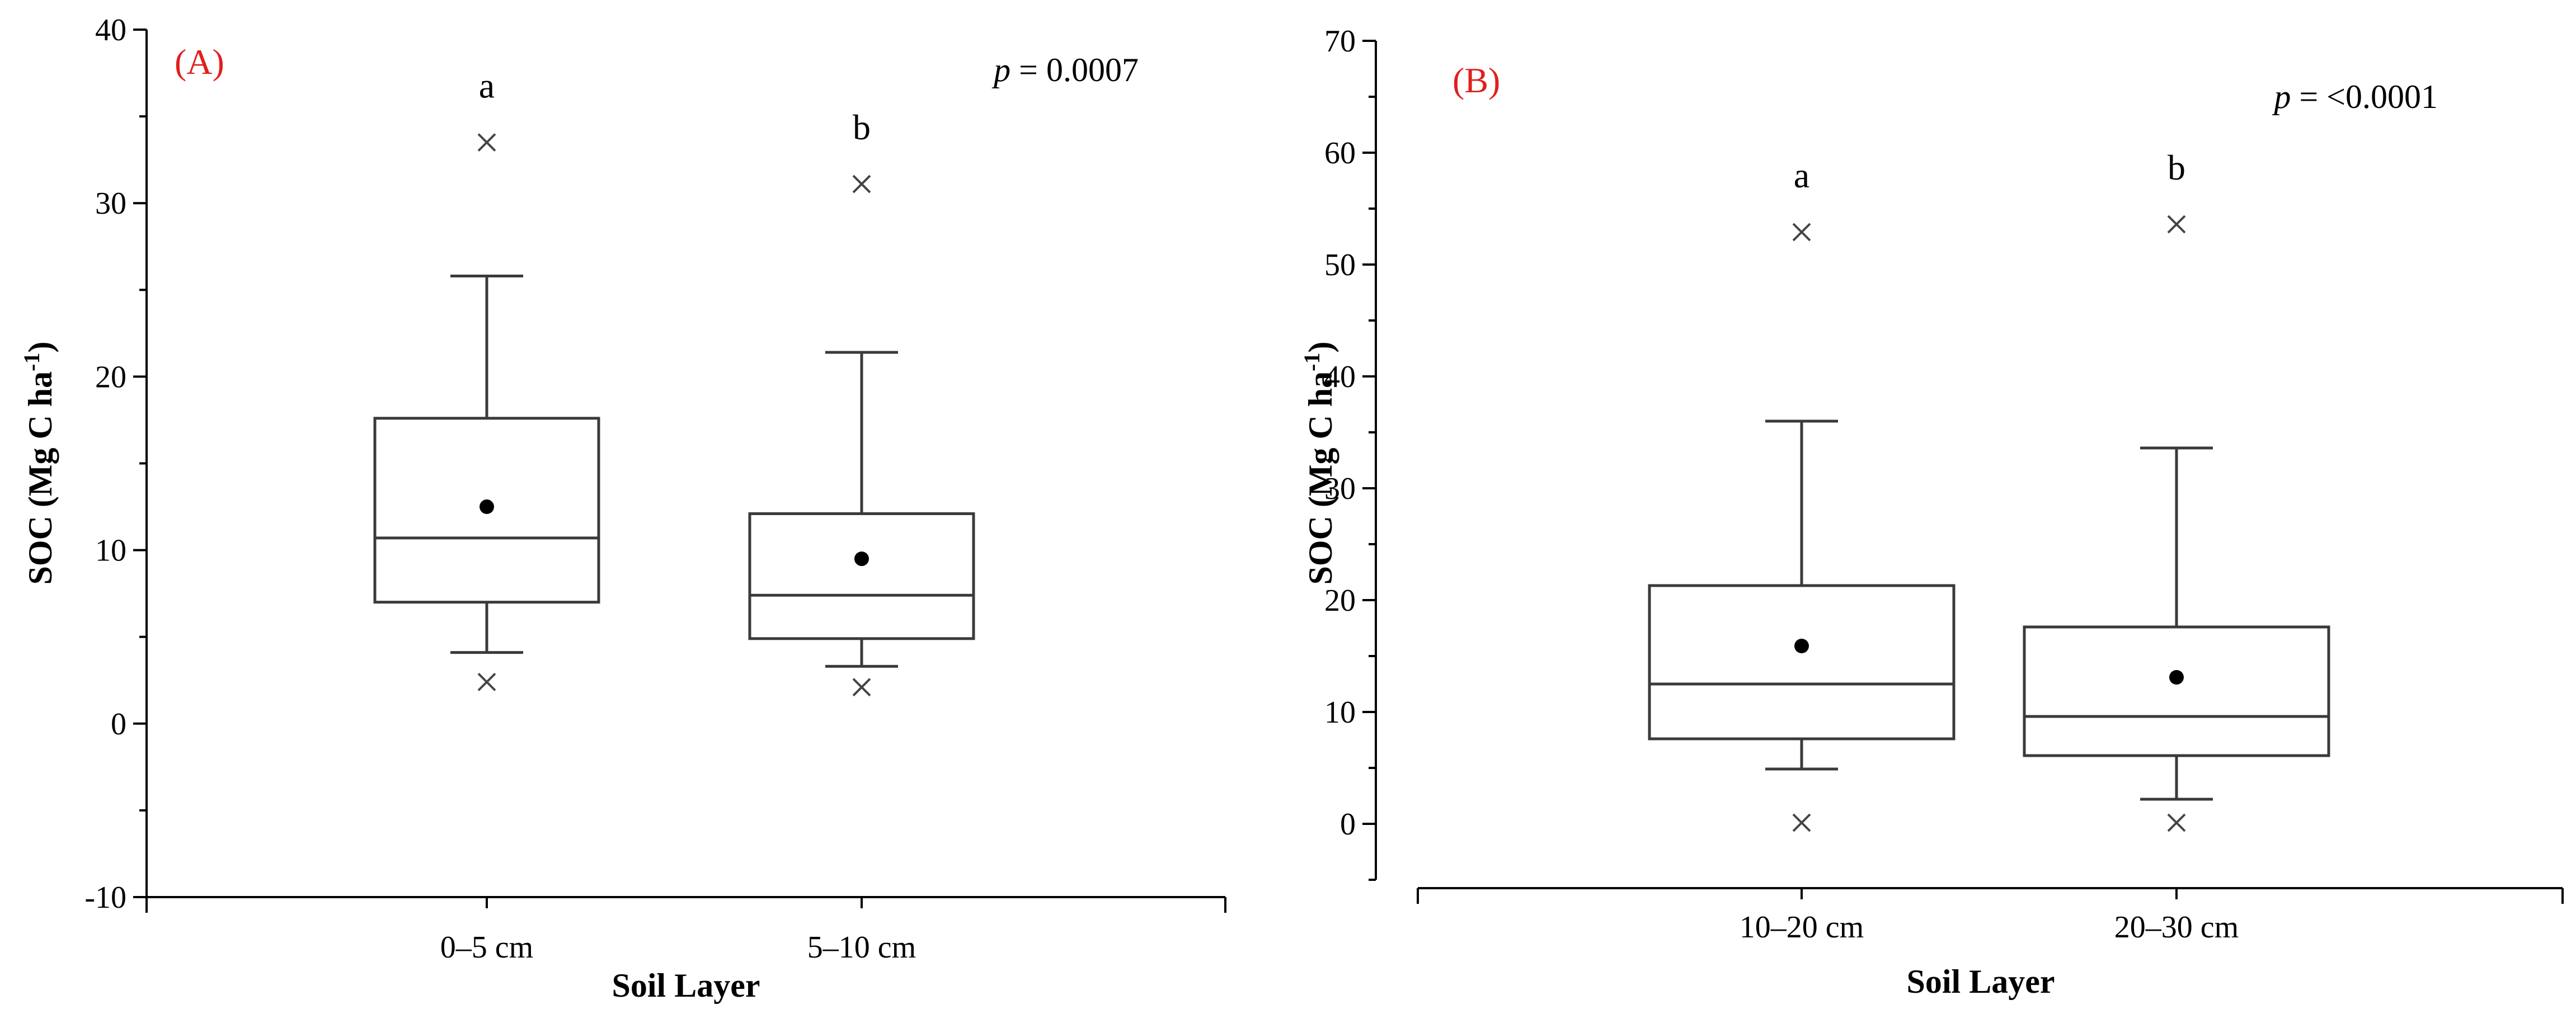 The image size is (2576, 1014). What do you see at coordinates (199, 62) in the screenshot?
I see `panel-a-panel-label: (A)` at bounding box center [199, 62].